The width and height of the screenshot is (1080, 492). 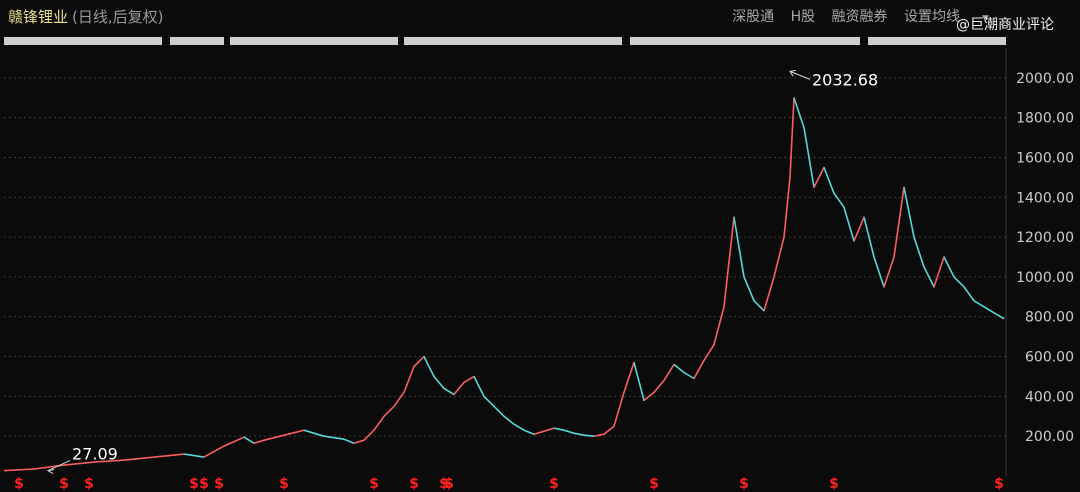 I want to click on high-pointer, so click(x=800, y=75).